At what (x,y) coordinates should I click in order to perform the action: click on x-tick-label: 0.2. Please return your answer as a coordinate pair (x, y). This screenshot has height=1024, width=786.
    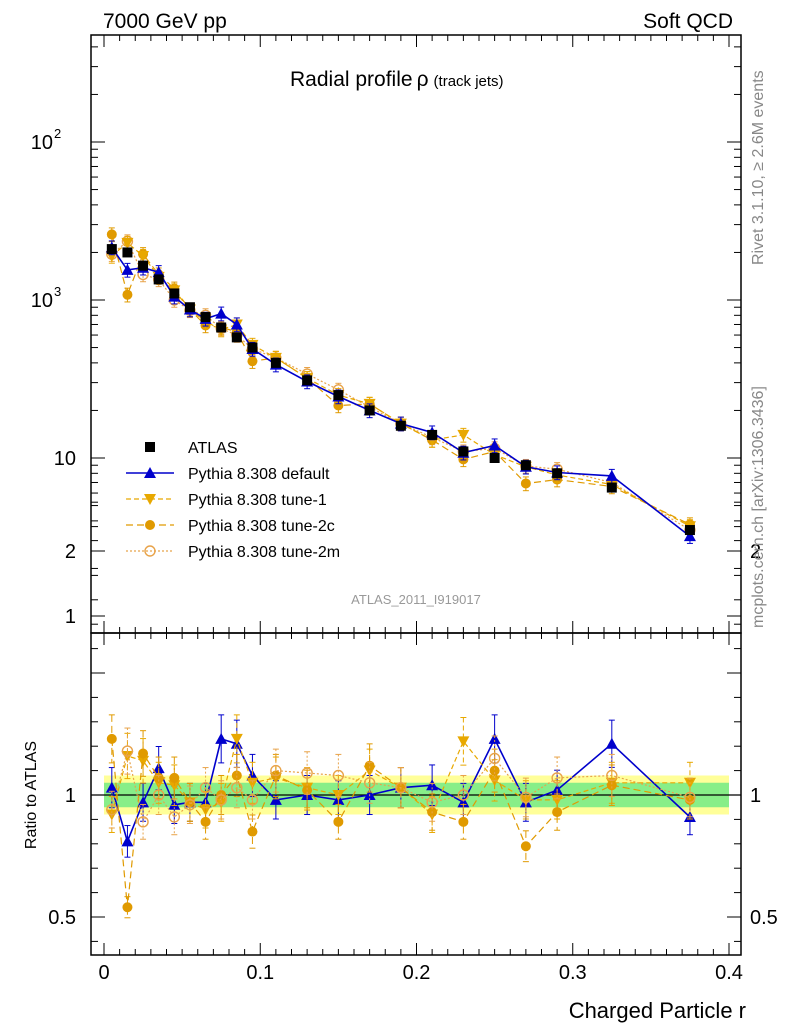
    Looking at the image, I should click on (417, 973).